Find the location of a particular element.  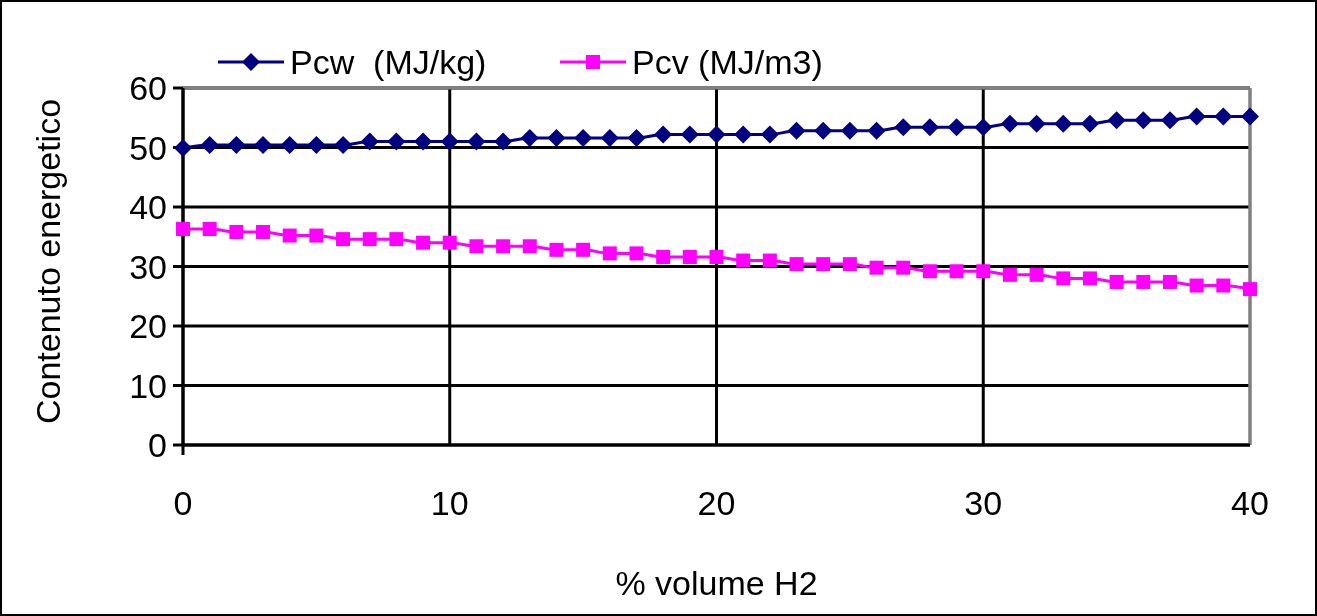

x-tick-label: 40 is located at coordinates (1250, 503).